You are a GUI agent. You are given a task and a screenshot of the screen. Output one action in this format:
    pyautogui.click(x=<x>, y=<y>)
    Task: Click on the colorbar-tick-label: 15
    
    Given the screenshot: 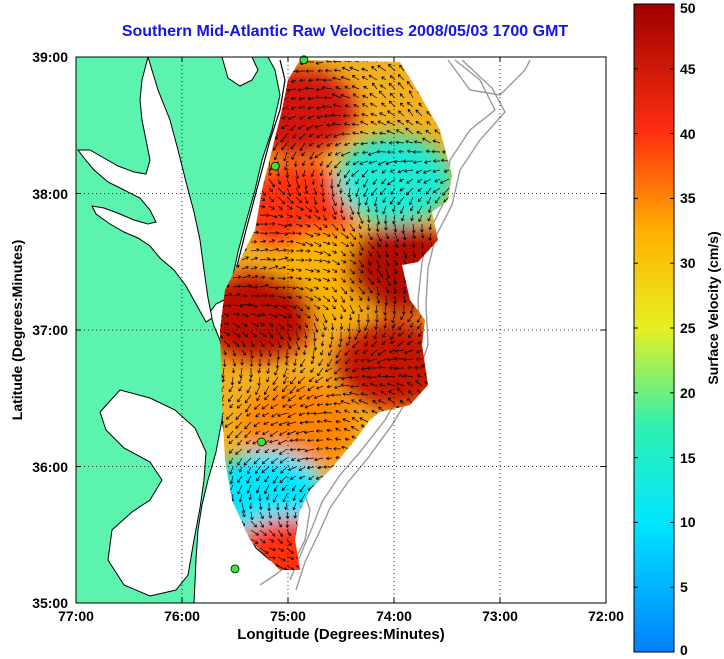 What is the action you would take?
    pyautogui.click(x=688, y=457)
    